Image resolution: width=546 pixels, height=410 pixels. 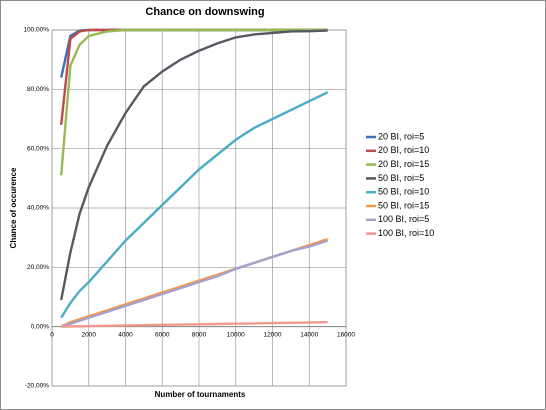 I want to click on y-tick-label: 0,00%, so click(x=40, y=326).